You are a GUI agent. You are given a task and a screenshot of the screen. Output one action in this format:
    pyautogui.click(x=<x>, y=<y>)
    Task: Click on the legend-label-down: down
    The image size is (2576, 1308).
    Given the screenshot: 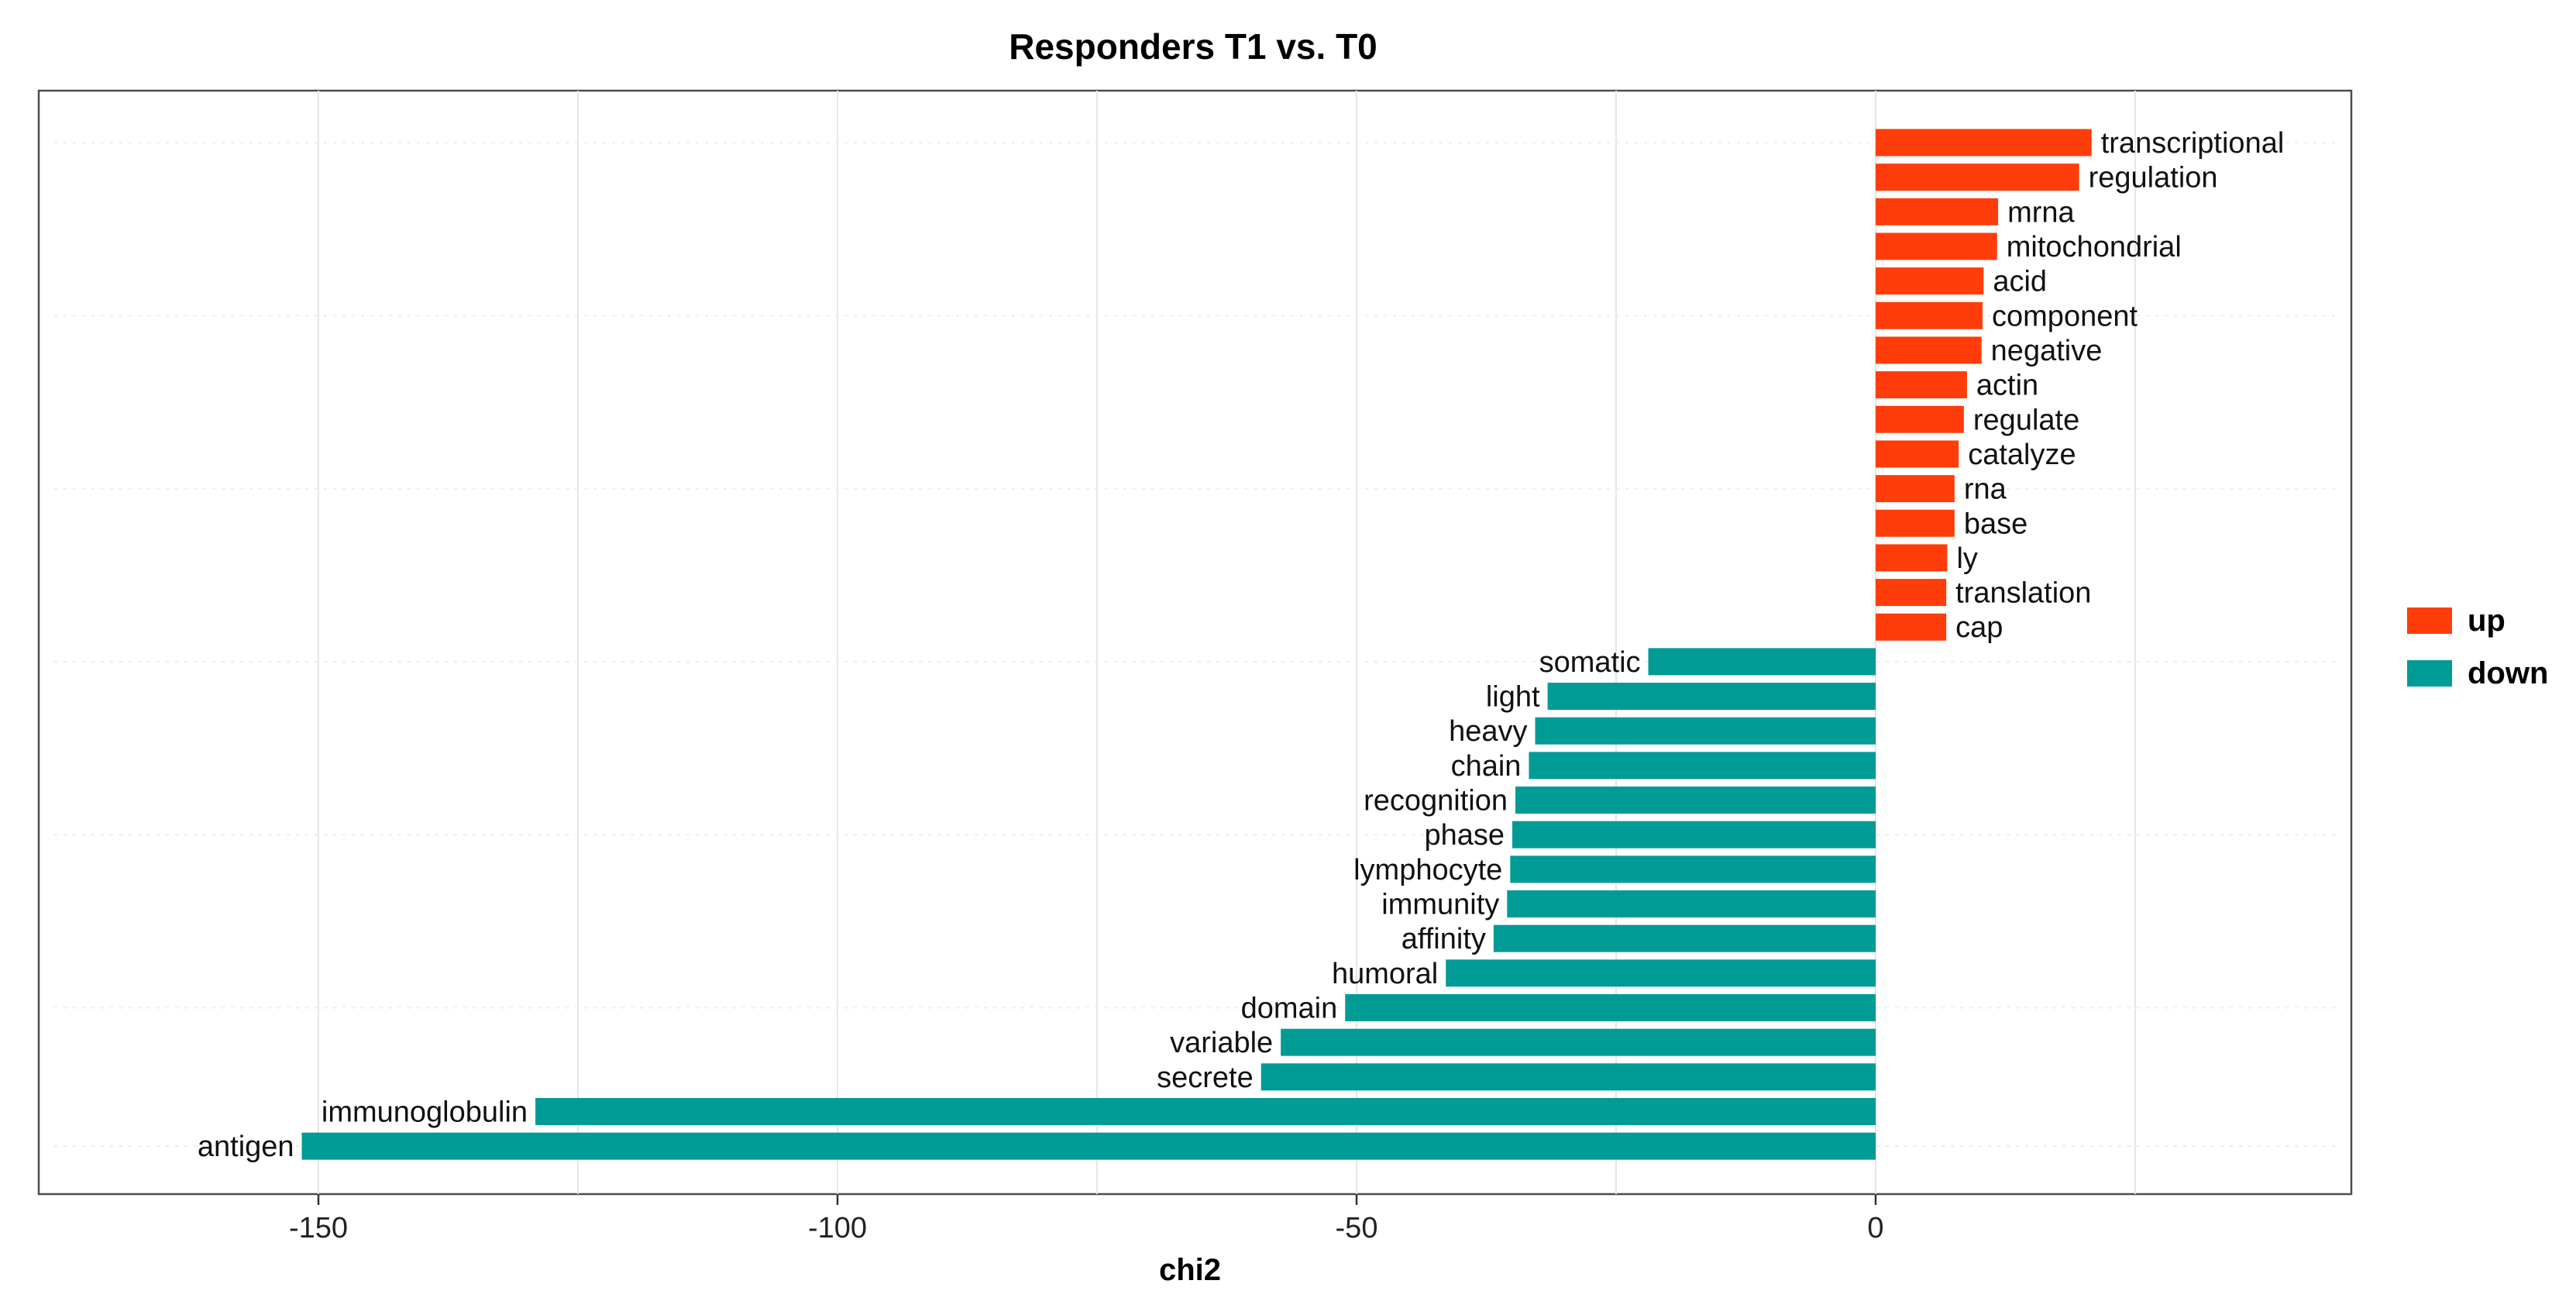 What is the action you would take?
    pyautogui.click(x=2508, y=673)
    